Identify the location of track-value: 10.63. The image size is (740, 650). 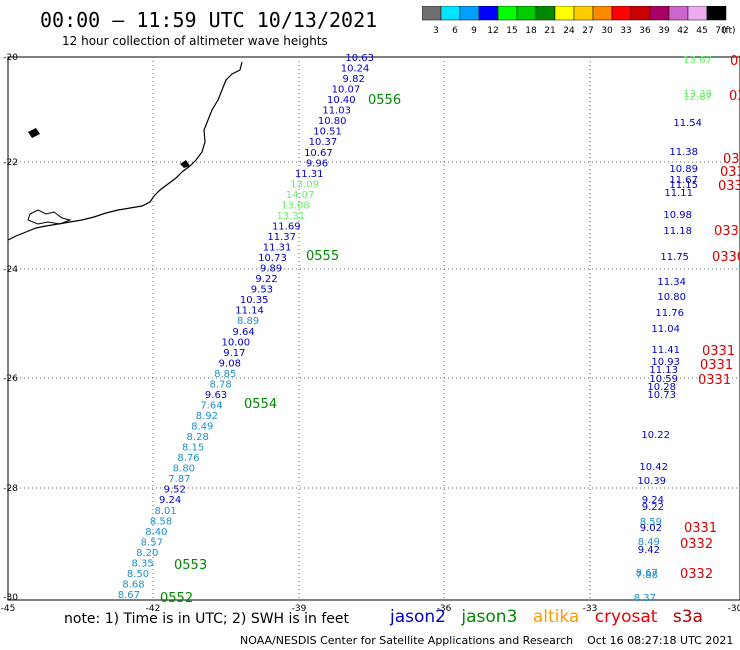
(359, 58).